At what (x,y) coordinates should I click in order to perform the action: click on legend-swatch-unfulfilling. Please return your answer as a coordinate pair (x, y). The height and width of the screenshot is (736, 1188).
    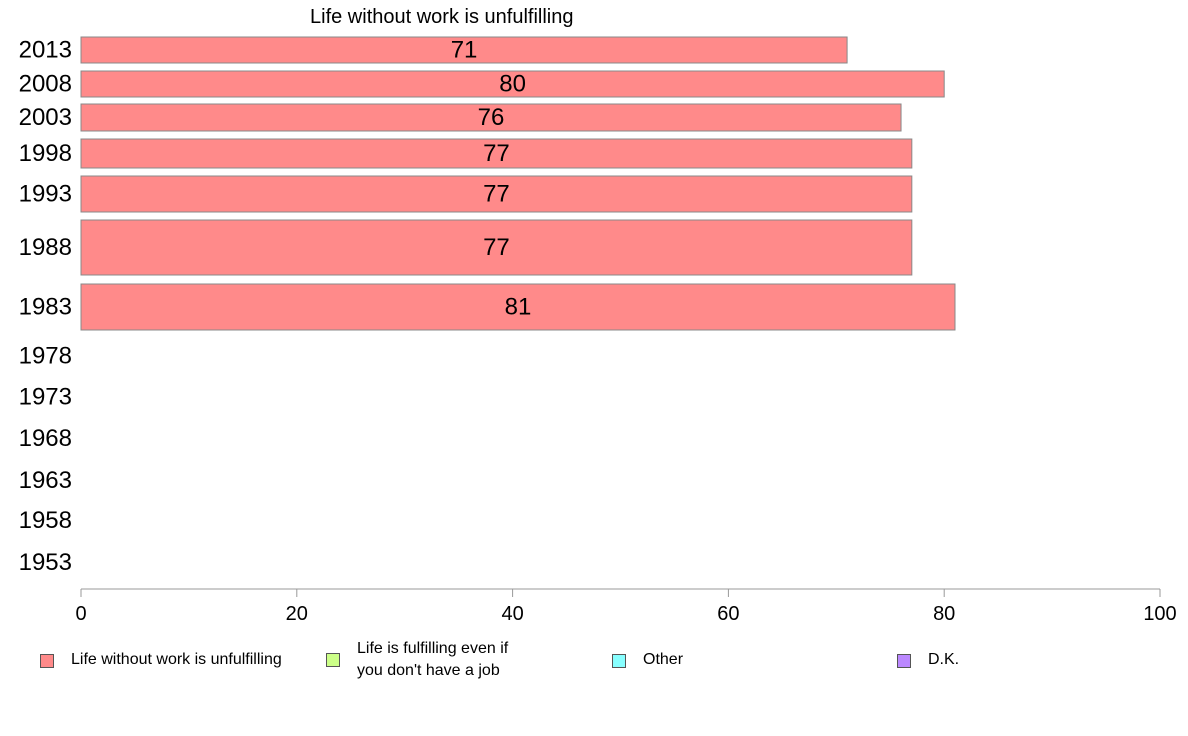
    Looking at the image, I should click on (47, 661).